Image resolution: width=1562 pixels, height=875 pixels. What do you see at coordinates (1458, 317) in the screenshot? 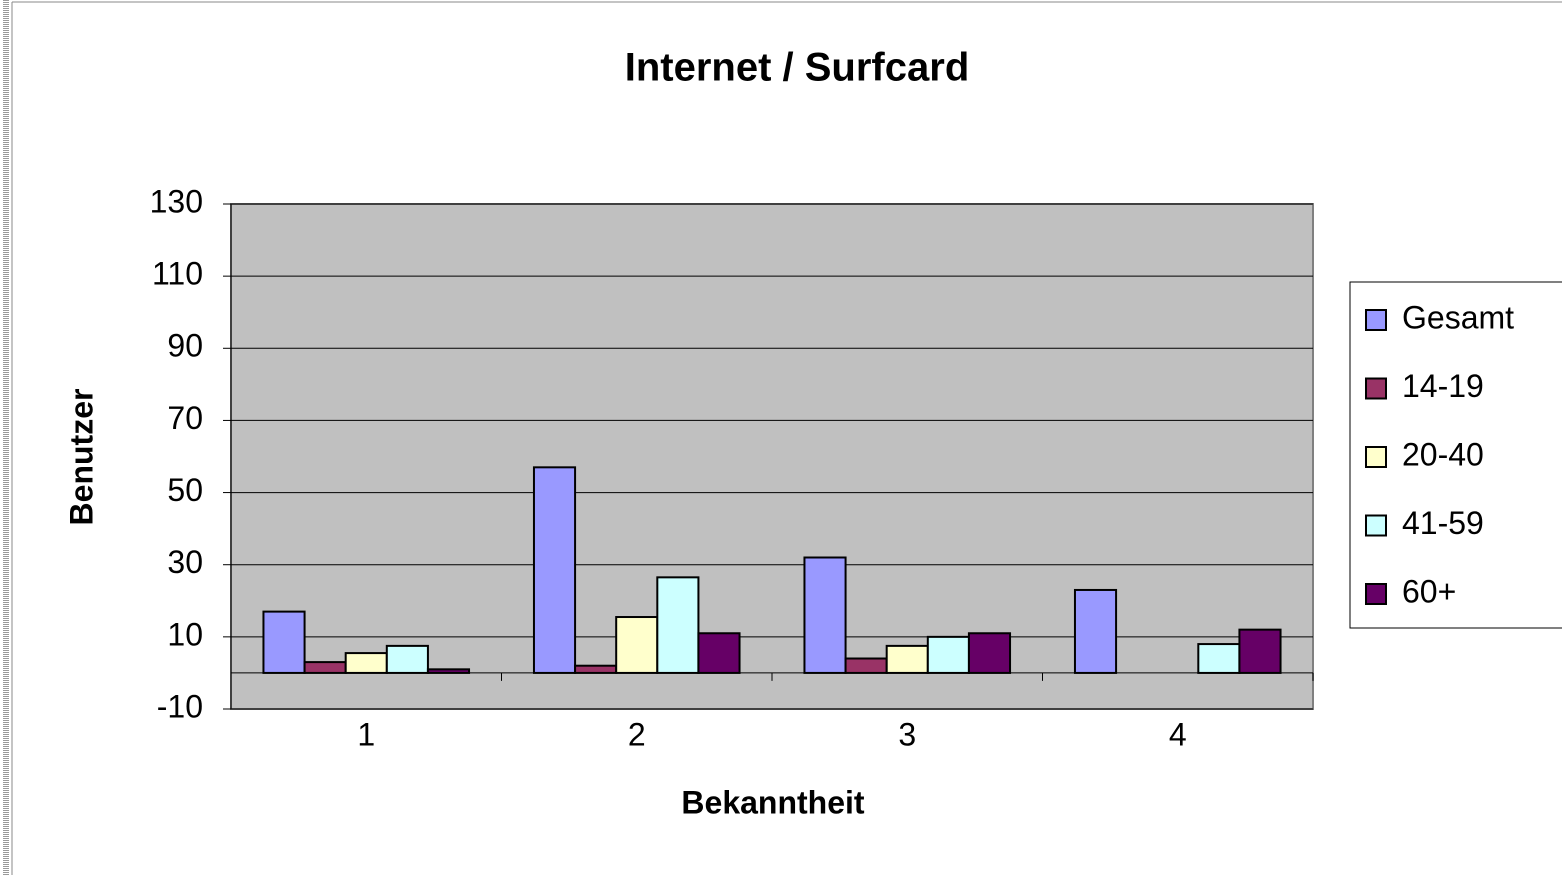
I see `legend-label: Gesamt` at bounding box center [1458, 317].